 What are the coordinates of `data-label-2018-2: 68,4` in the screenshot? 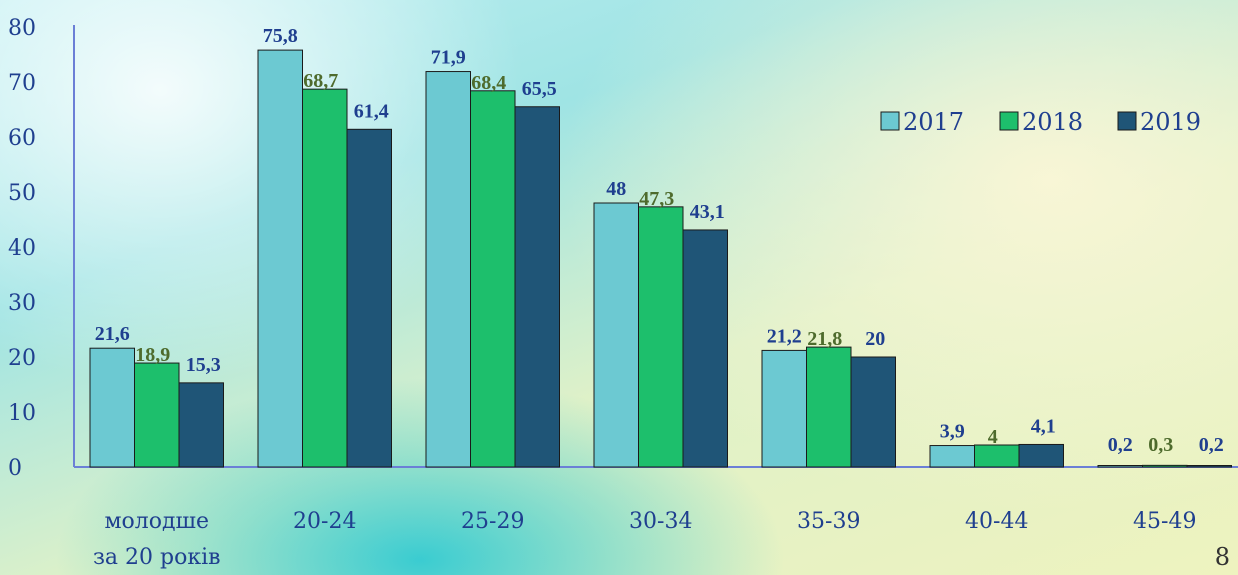 It's located at (488, 83).